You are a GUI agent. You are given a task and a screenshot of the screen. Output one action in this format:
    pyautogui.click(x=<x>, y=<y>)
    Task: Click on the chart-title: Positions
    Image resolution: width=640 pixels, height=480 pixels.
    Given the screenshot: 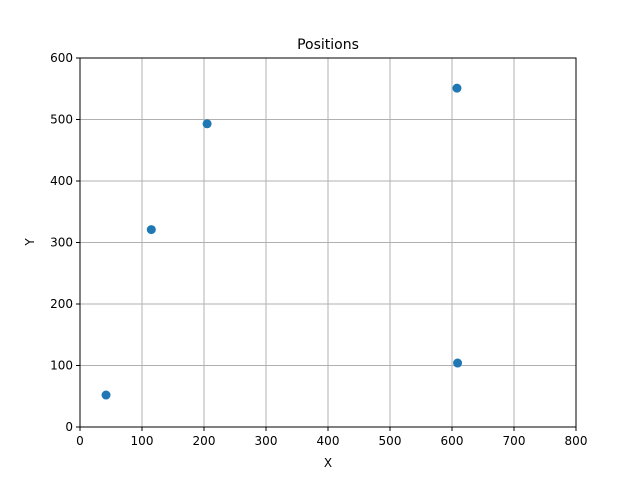 What is the action you would take?
    pyautogui.click(x=328, y=45)
    